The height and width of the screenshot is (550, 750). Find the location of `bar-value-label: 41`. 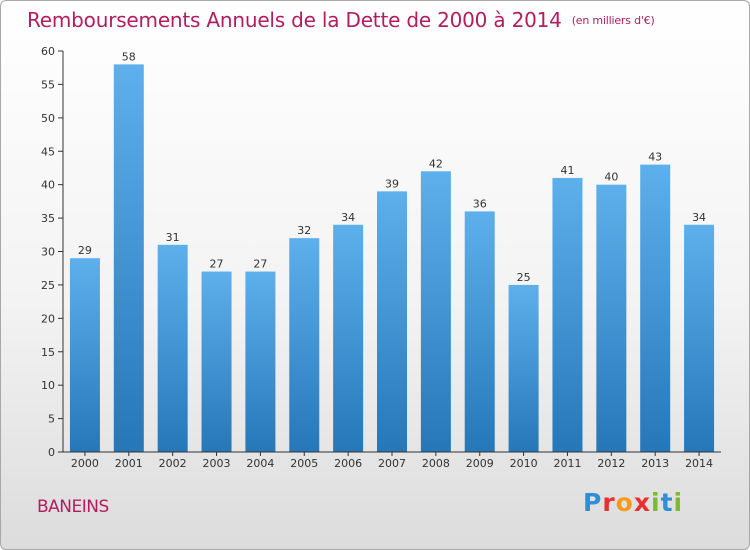

bar-value-label: 41 is located at coordinates (567, 170).